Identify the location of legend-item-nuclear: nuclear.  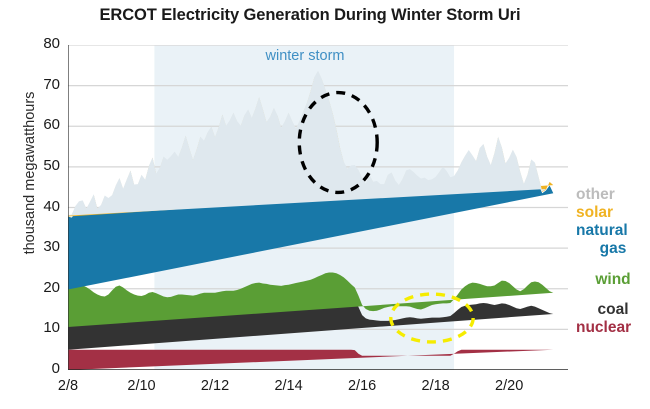
(604, 327).